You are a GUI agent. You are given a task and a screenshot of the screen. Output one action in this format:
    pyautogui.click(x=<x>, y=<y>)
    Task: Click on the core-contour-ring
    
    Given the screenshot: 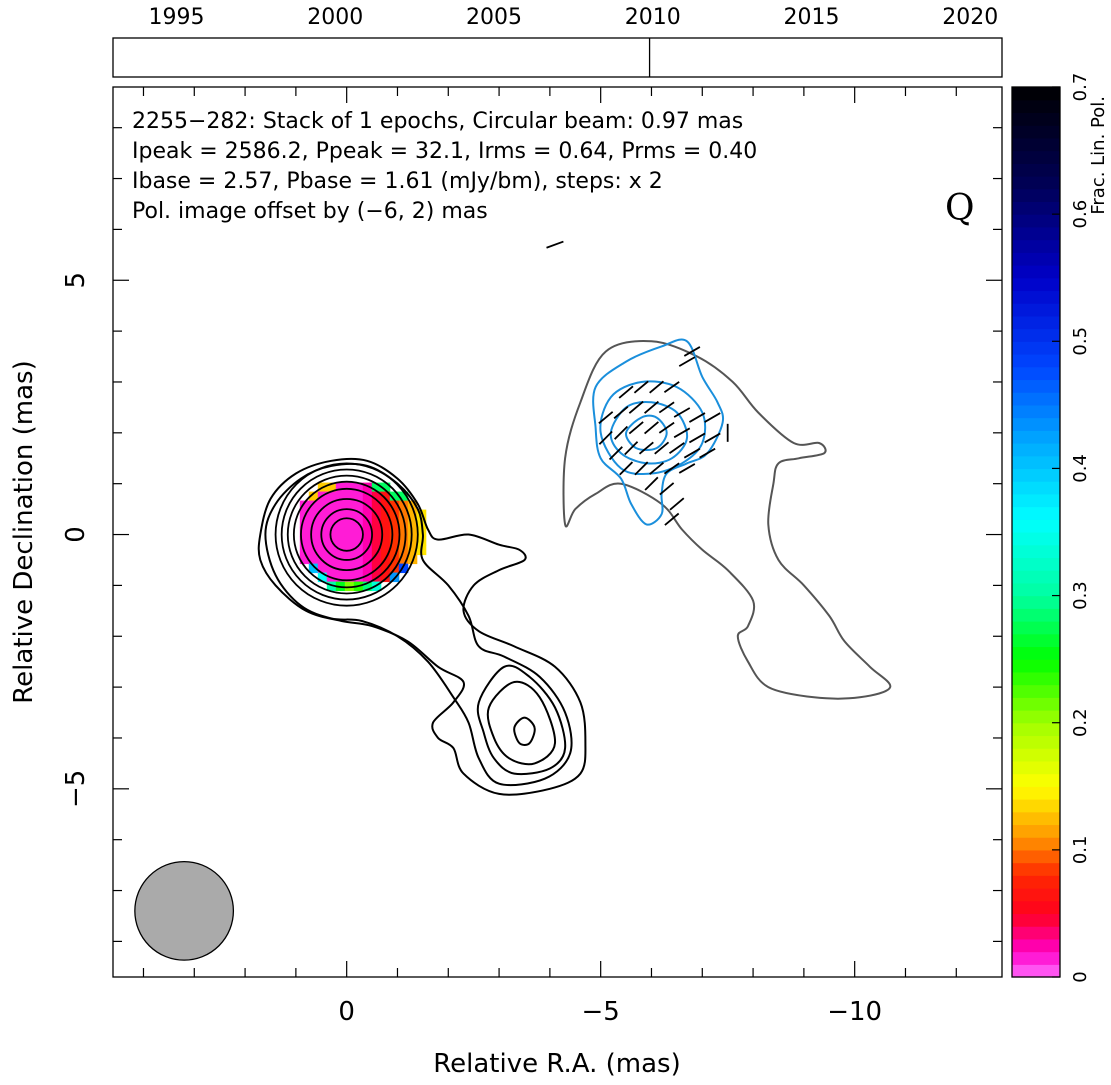 What is the action you would take?
    pyautogui.click(x=346, y=534)
    